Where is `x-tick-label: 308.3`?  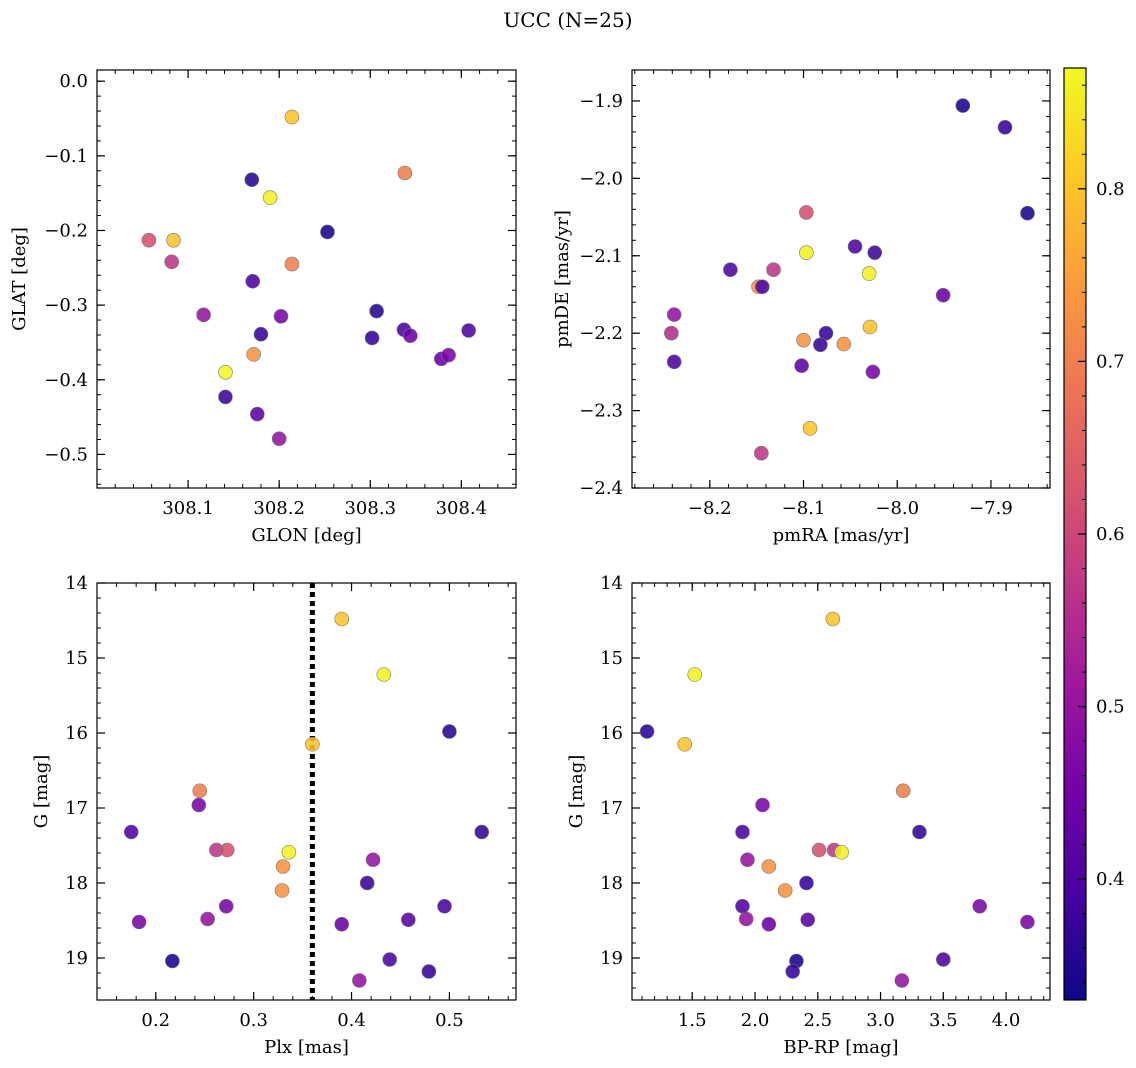 x-tick-label: 308.3 is located at coordinates (370, 508).